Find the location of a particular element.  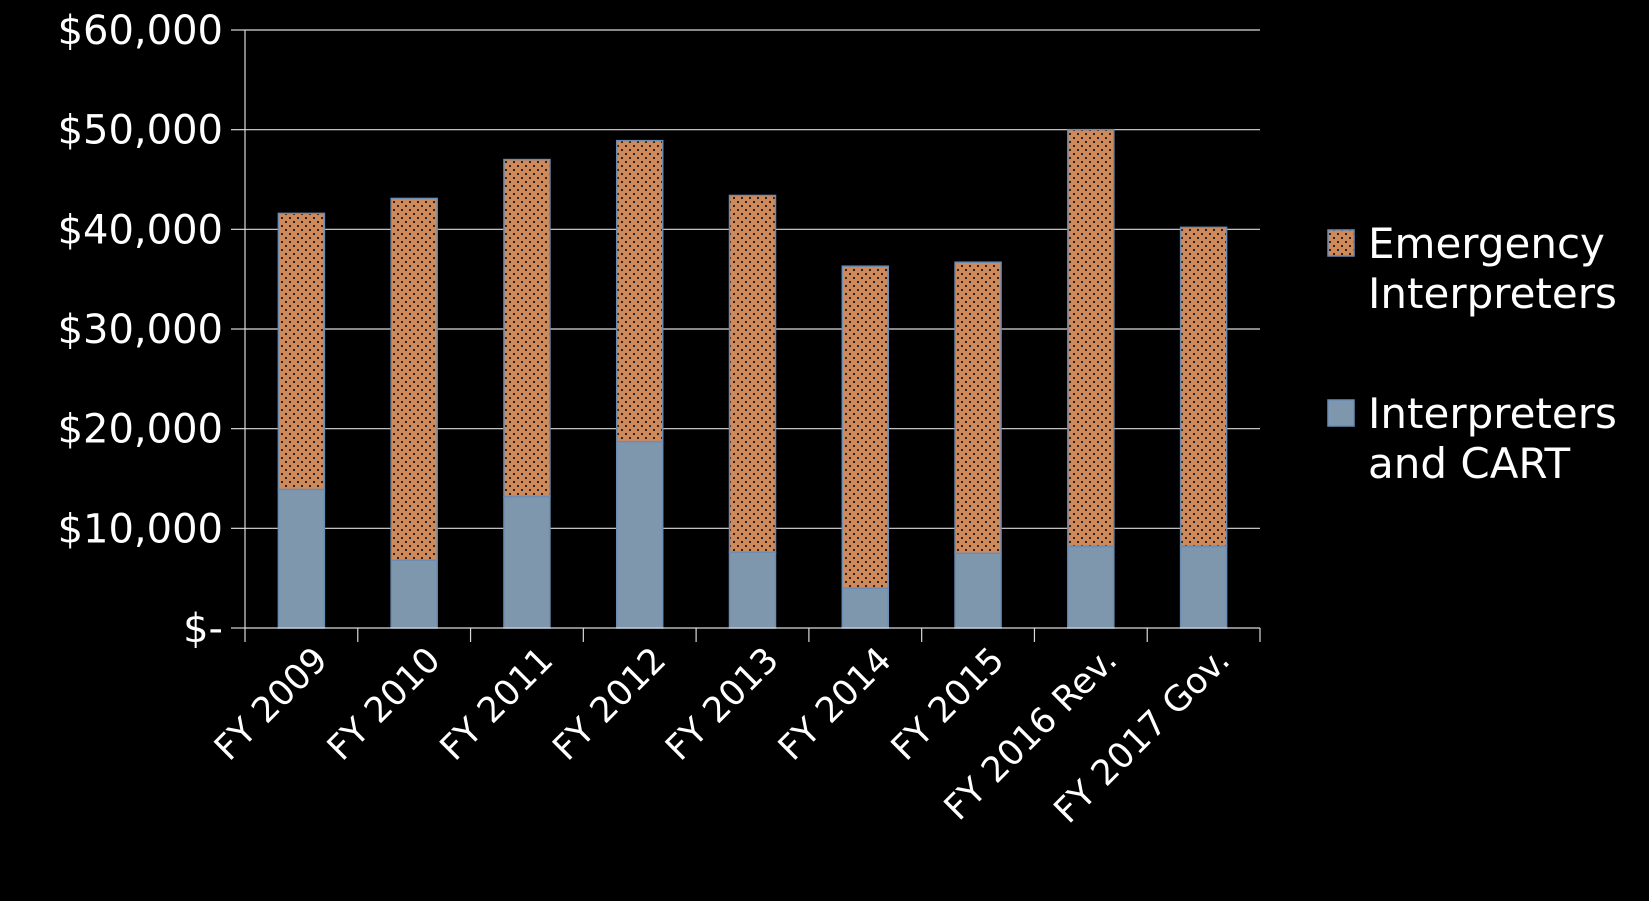

y-tick-label: $40,000 is located at coordinates (140, 230).